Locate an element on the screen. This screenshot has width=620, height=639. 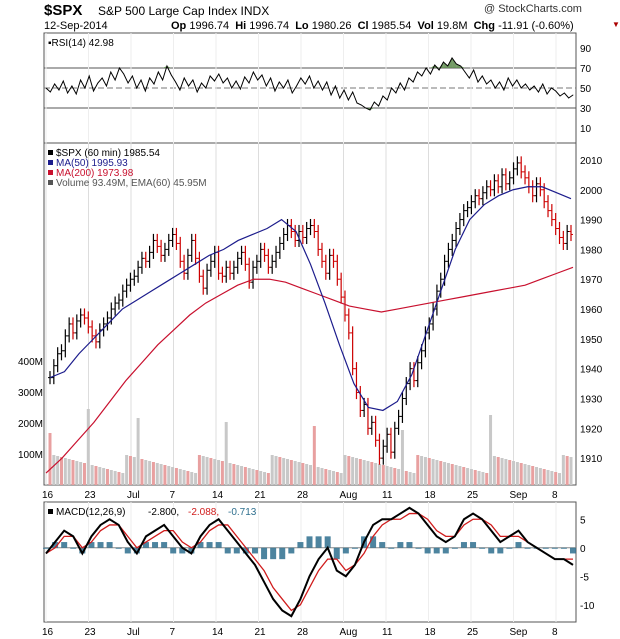
date-tick-label: Aug is located at coordinates (349, 632).